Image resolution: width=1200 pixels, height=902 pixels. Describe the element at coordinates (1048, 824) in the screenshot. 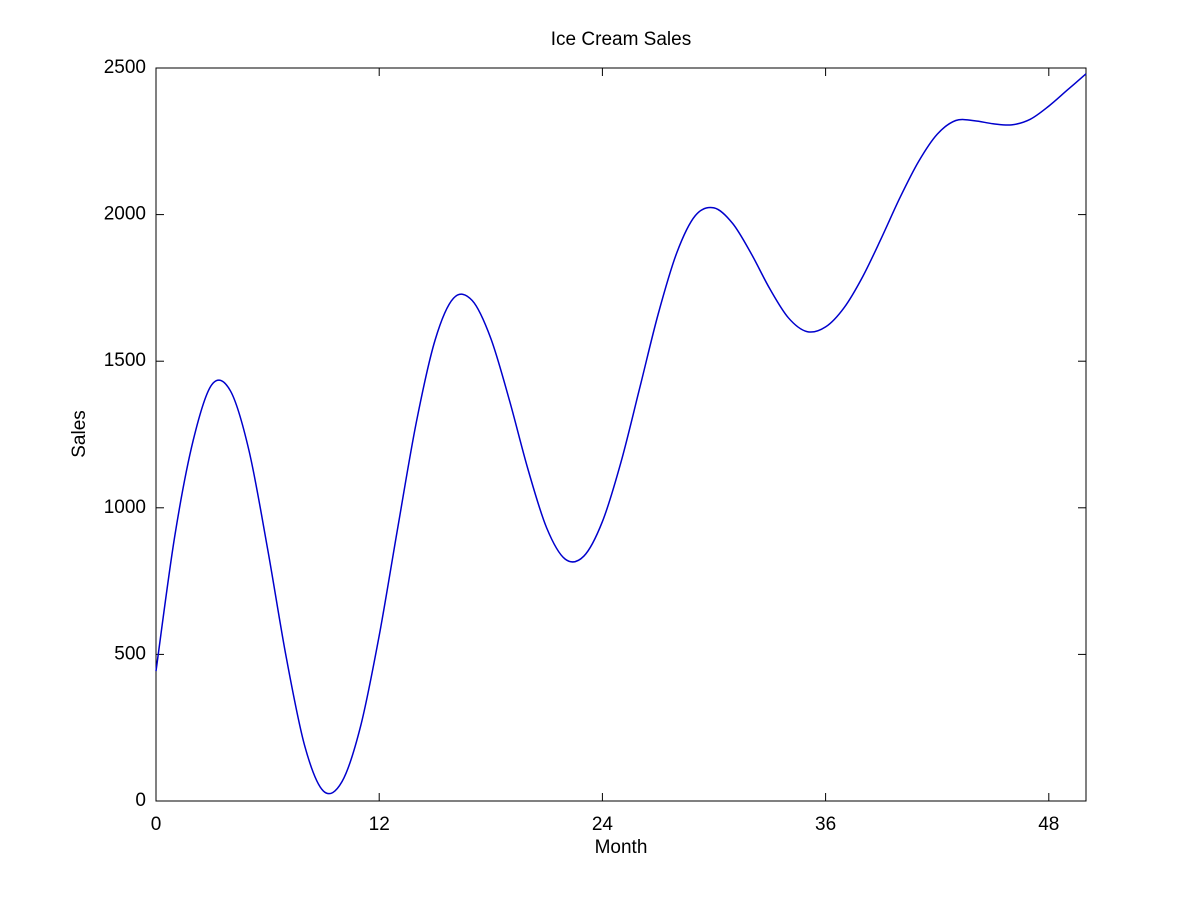

I see `x-tick-label: 48` at that location.